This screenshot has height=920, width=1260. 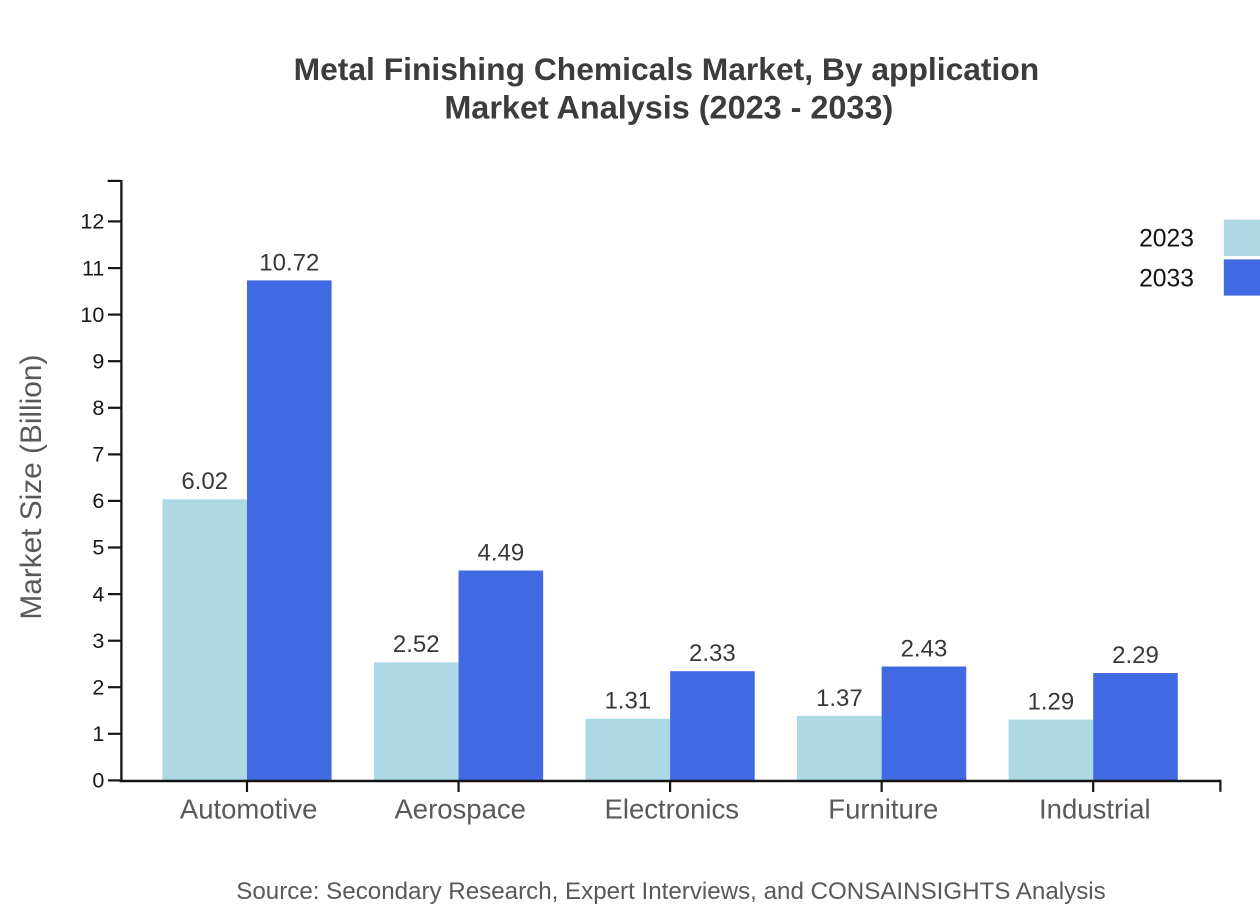 I want to click on svg-text: 0, so click(x=98, y=781).